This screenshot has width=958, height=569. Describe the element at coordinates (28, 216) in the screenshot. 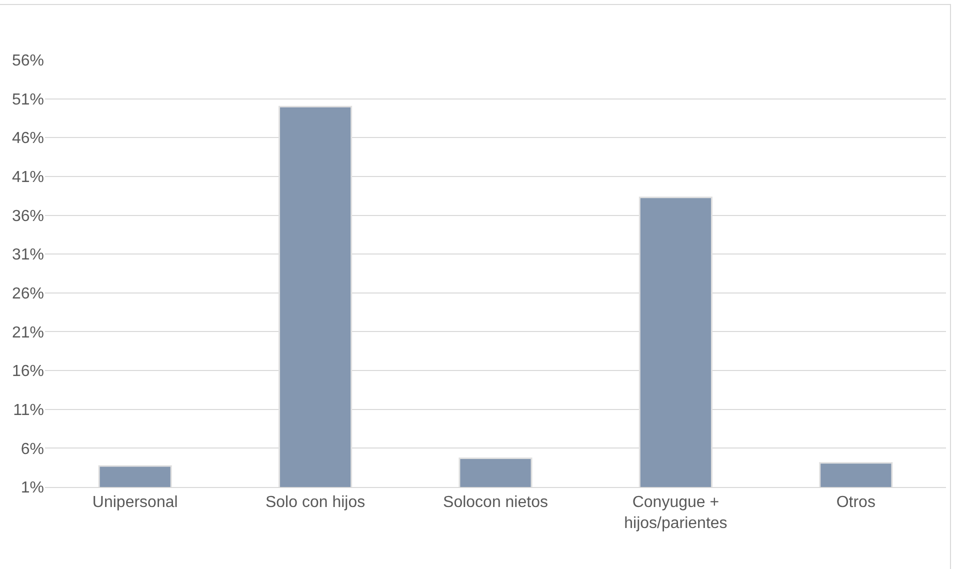

I see `y-tick-label: 36%` at that location.